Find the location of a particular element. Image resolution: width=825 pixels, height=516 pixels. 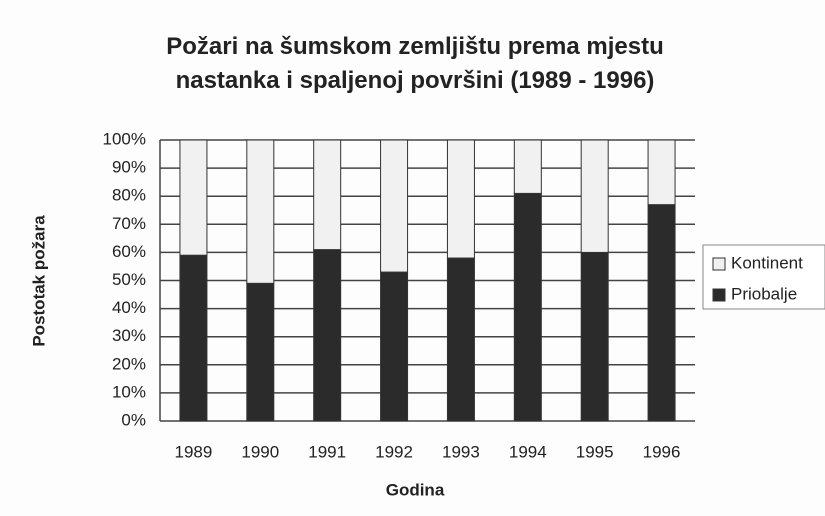

x-tick-label: 1989 is located at coordinates (194, 451).